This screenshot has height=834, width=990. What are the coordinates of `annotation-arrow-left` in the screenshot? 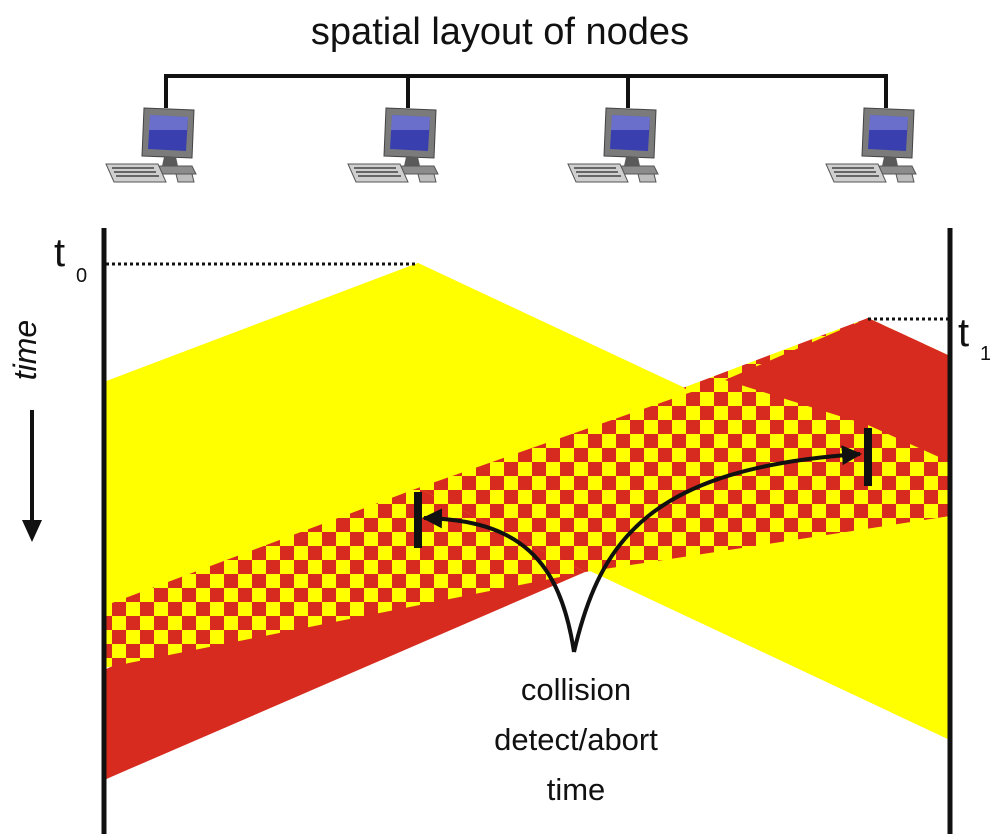 It's located at (499, 580).